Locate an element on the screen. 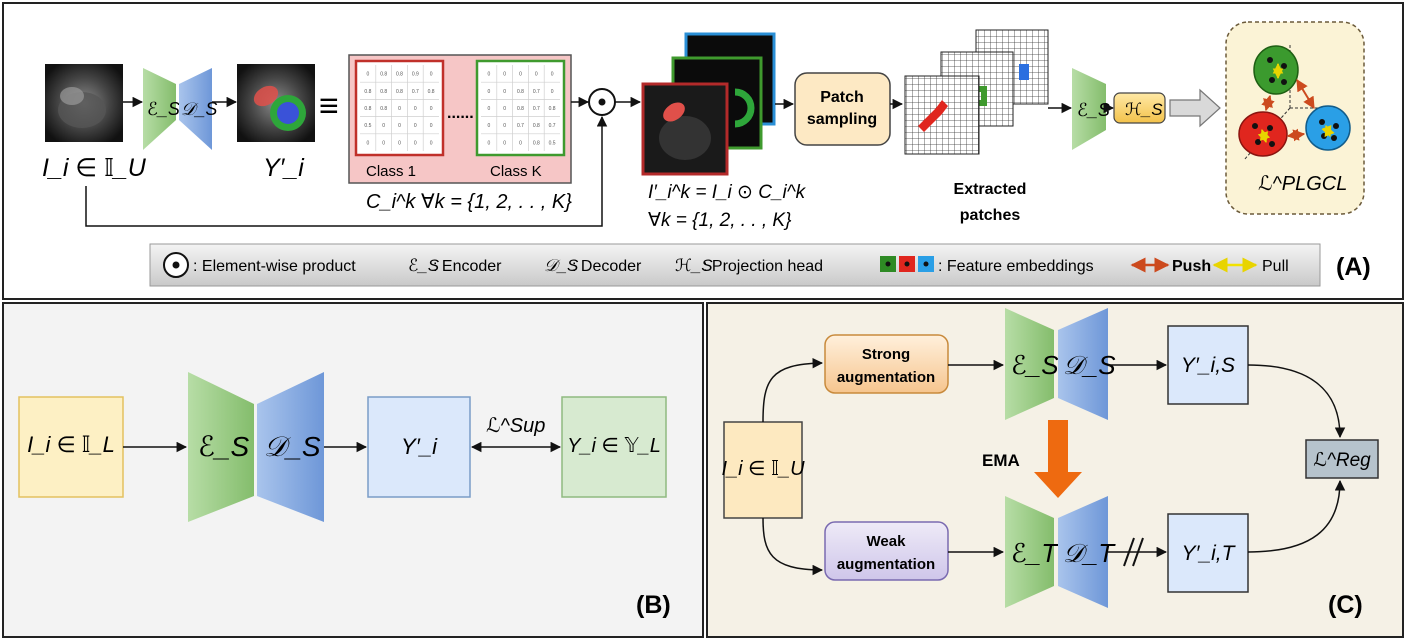 The image size is (1408, 640). class-grid-cell: 0.9 is located at coordinates (415, 75).